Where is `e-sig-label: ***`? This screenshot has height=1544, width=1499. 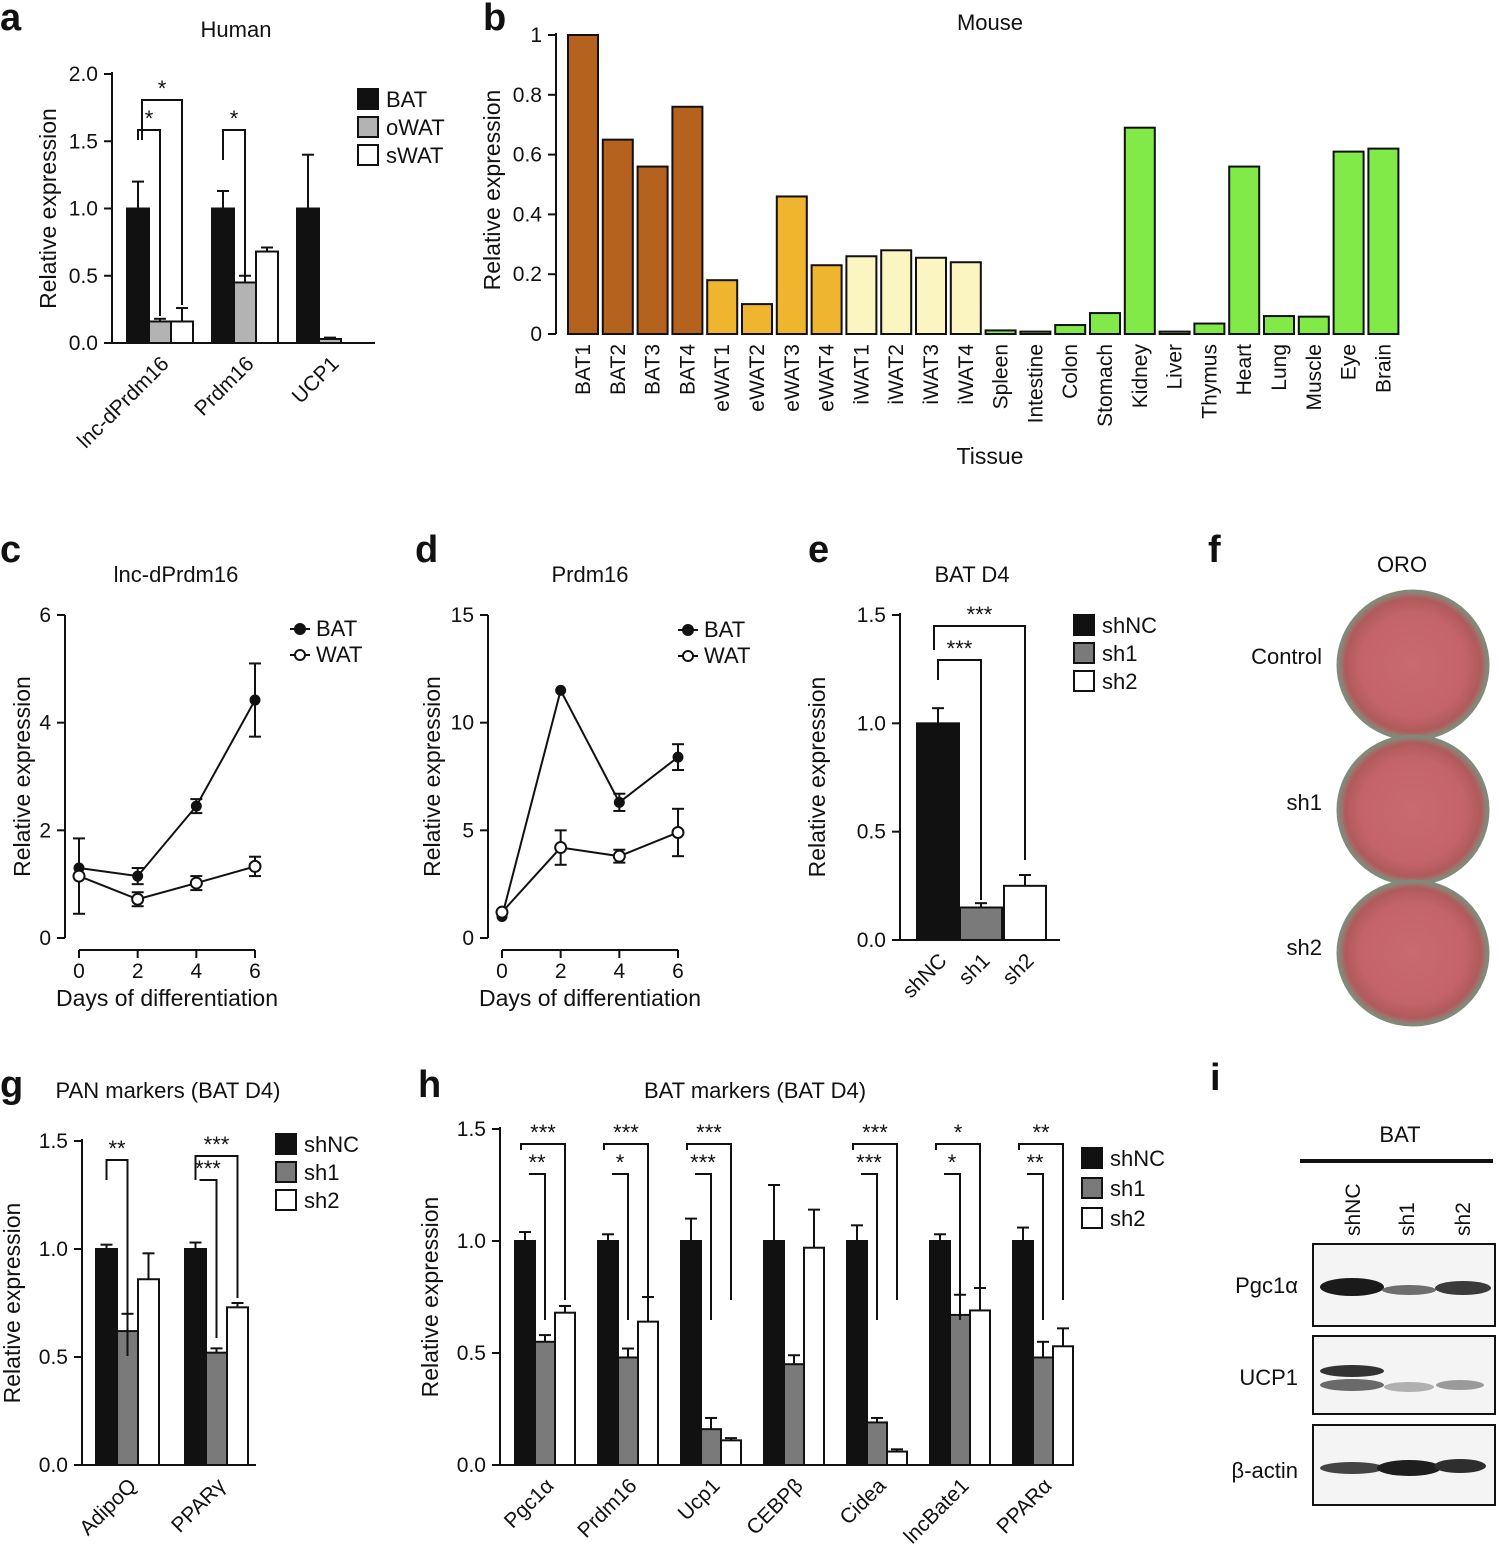 e-sig-label: *** is located at coordinates (980, 614).